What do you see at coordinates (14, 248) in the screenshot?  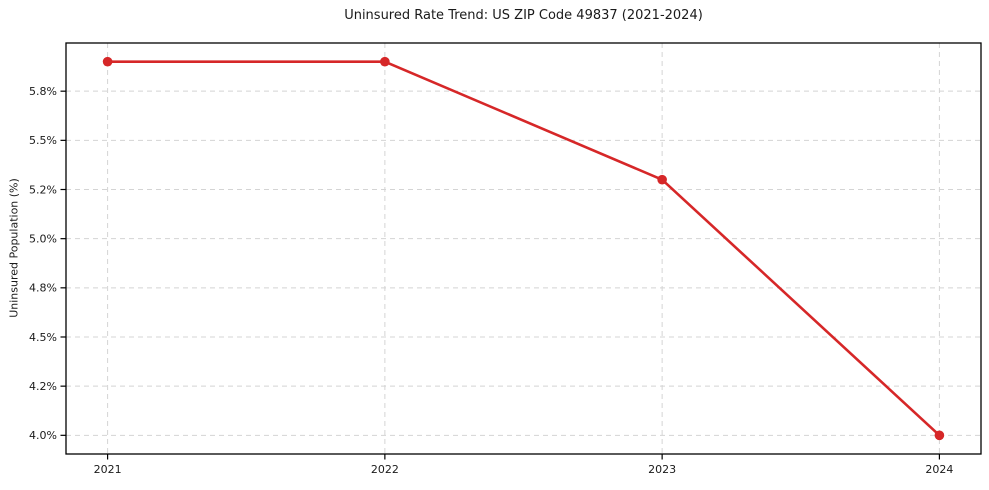 I see `y-axis-title: Uninsured Population (%)` at bounding box center [14, 248].